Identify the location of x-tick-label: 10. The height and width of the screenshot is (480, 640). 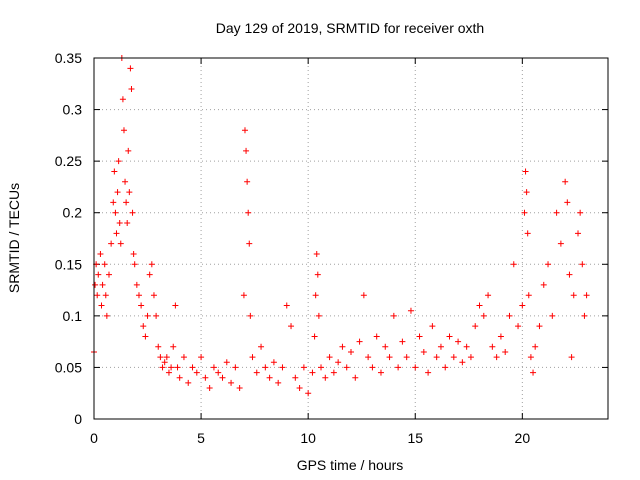
(308, 438).